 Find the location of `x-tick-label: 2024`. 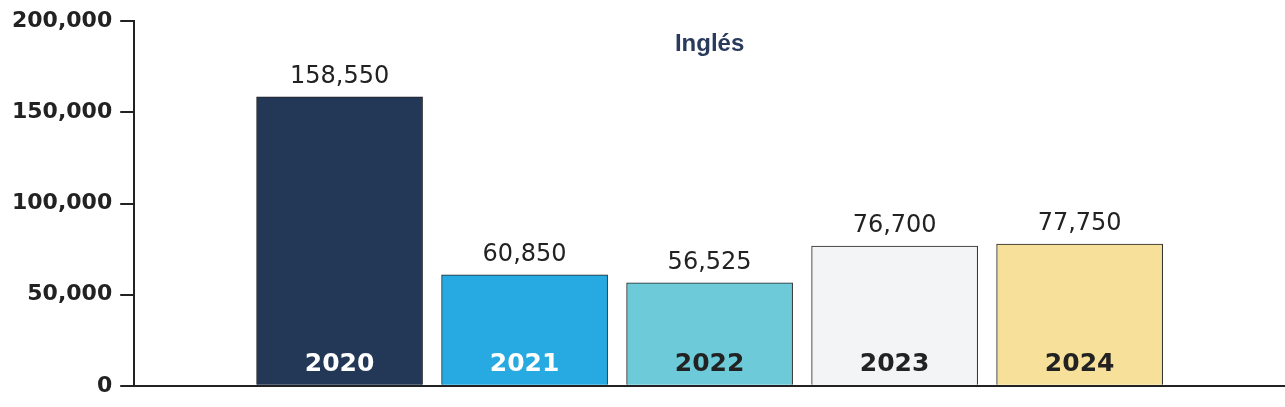

x-tick-label: 2024 is located at coordinates (1079, 363).